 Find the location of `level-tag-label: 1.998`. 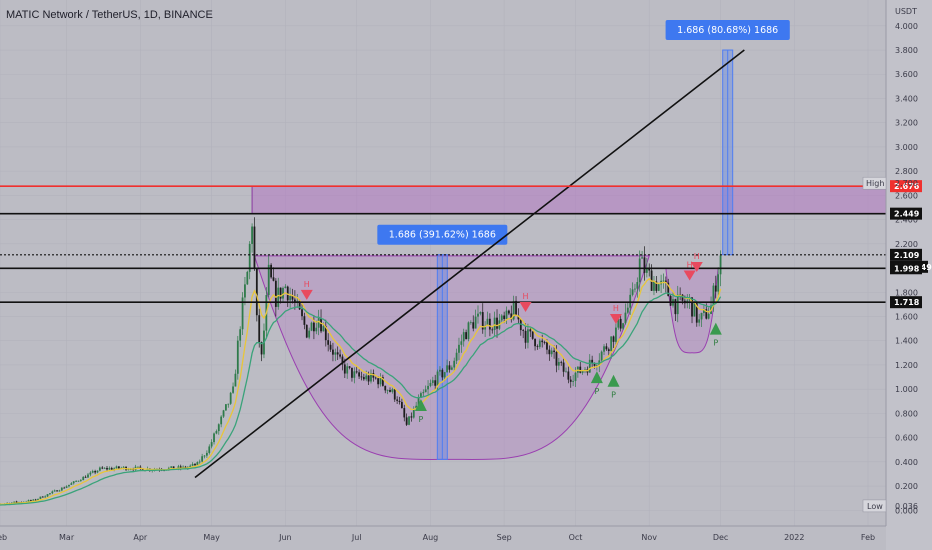

level-tag-label: 1.998 is located at coordinates (907, 268).